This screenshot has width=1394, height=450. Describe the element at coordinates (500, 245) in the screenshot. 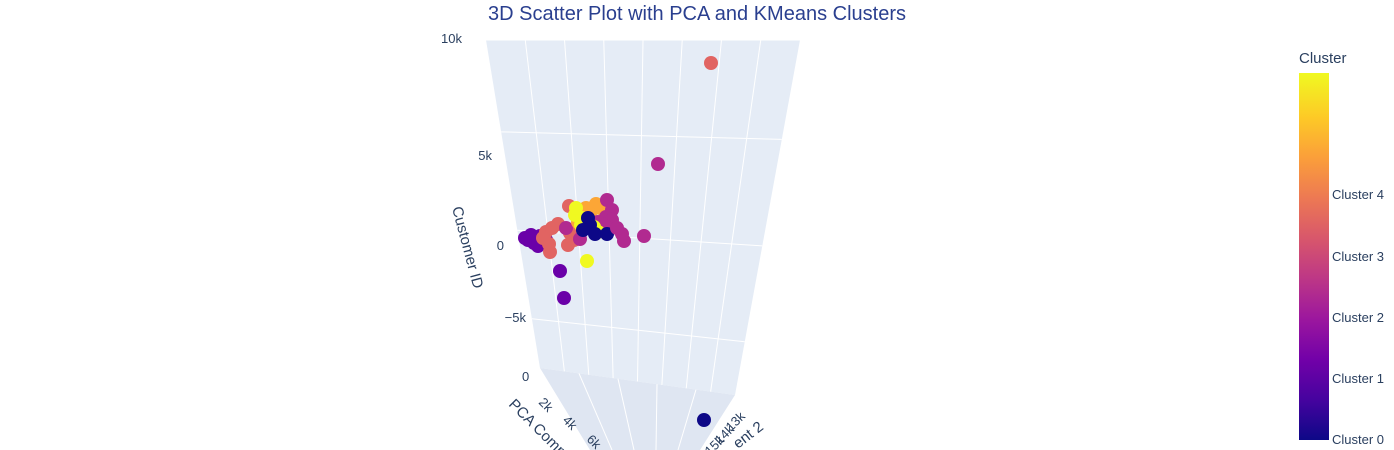

I see `z-tick-0: 0` at that location.